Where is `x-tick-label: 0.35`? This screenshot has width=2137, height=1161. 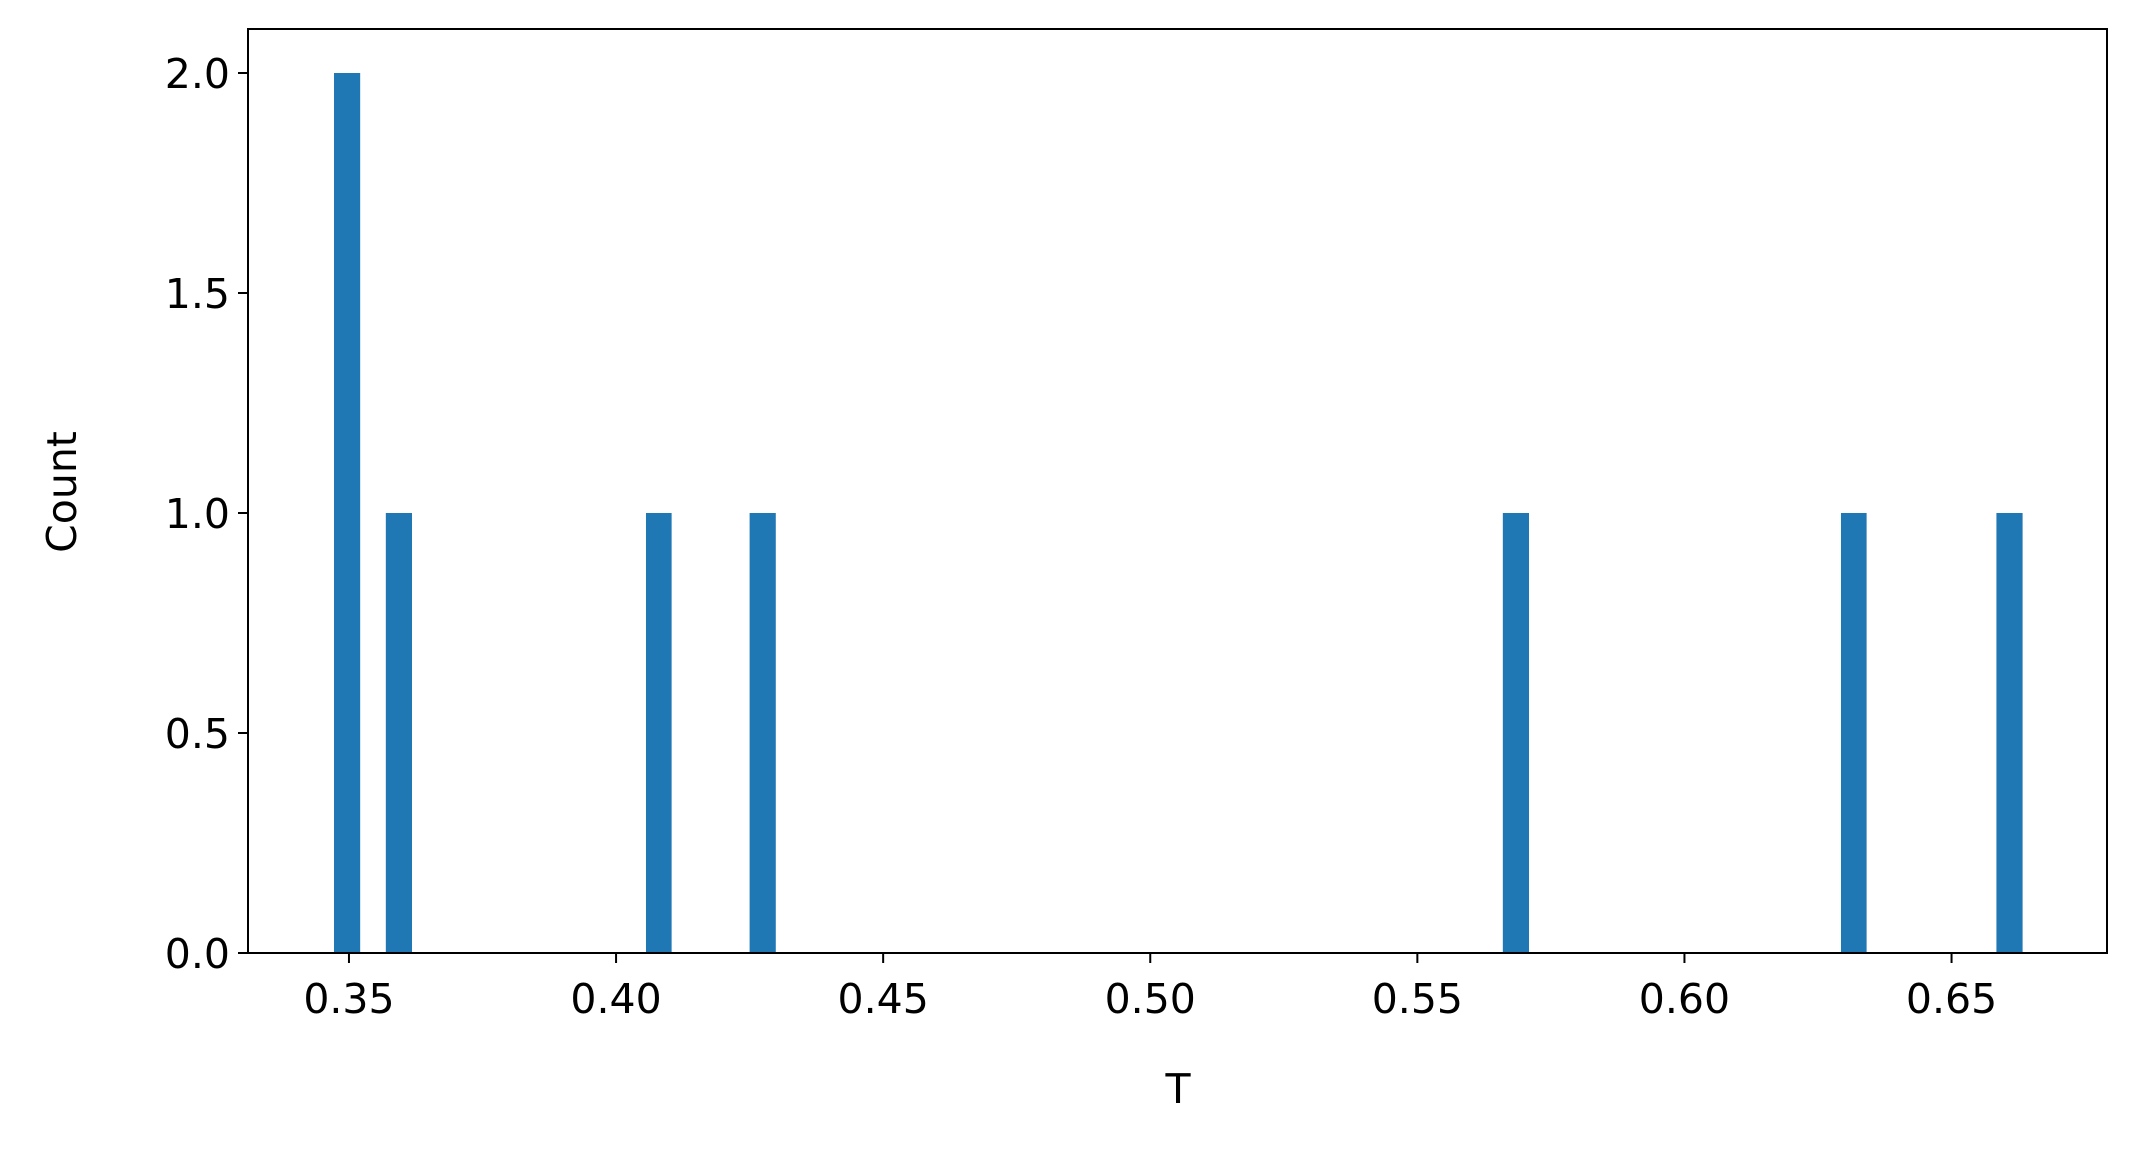 x-tick-label: 0.35 is located at coordinates (348, 999).